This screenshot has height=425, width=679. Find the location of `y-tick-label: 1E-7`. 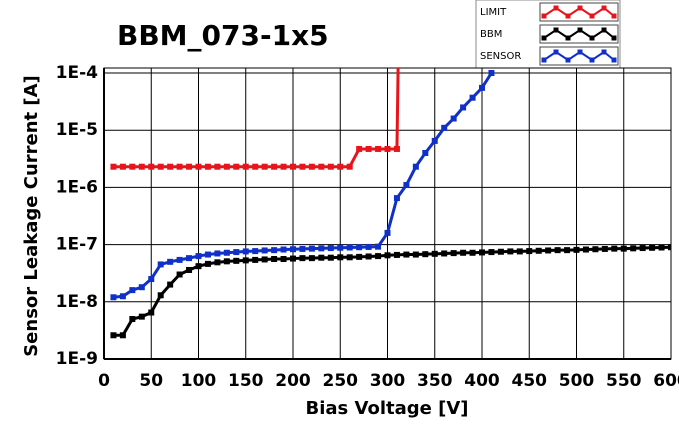

y-tick-label: 1E-7 is located at coordinates (77, 245).